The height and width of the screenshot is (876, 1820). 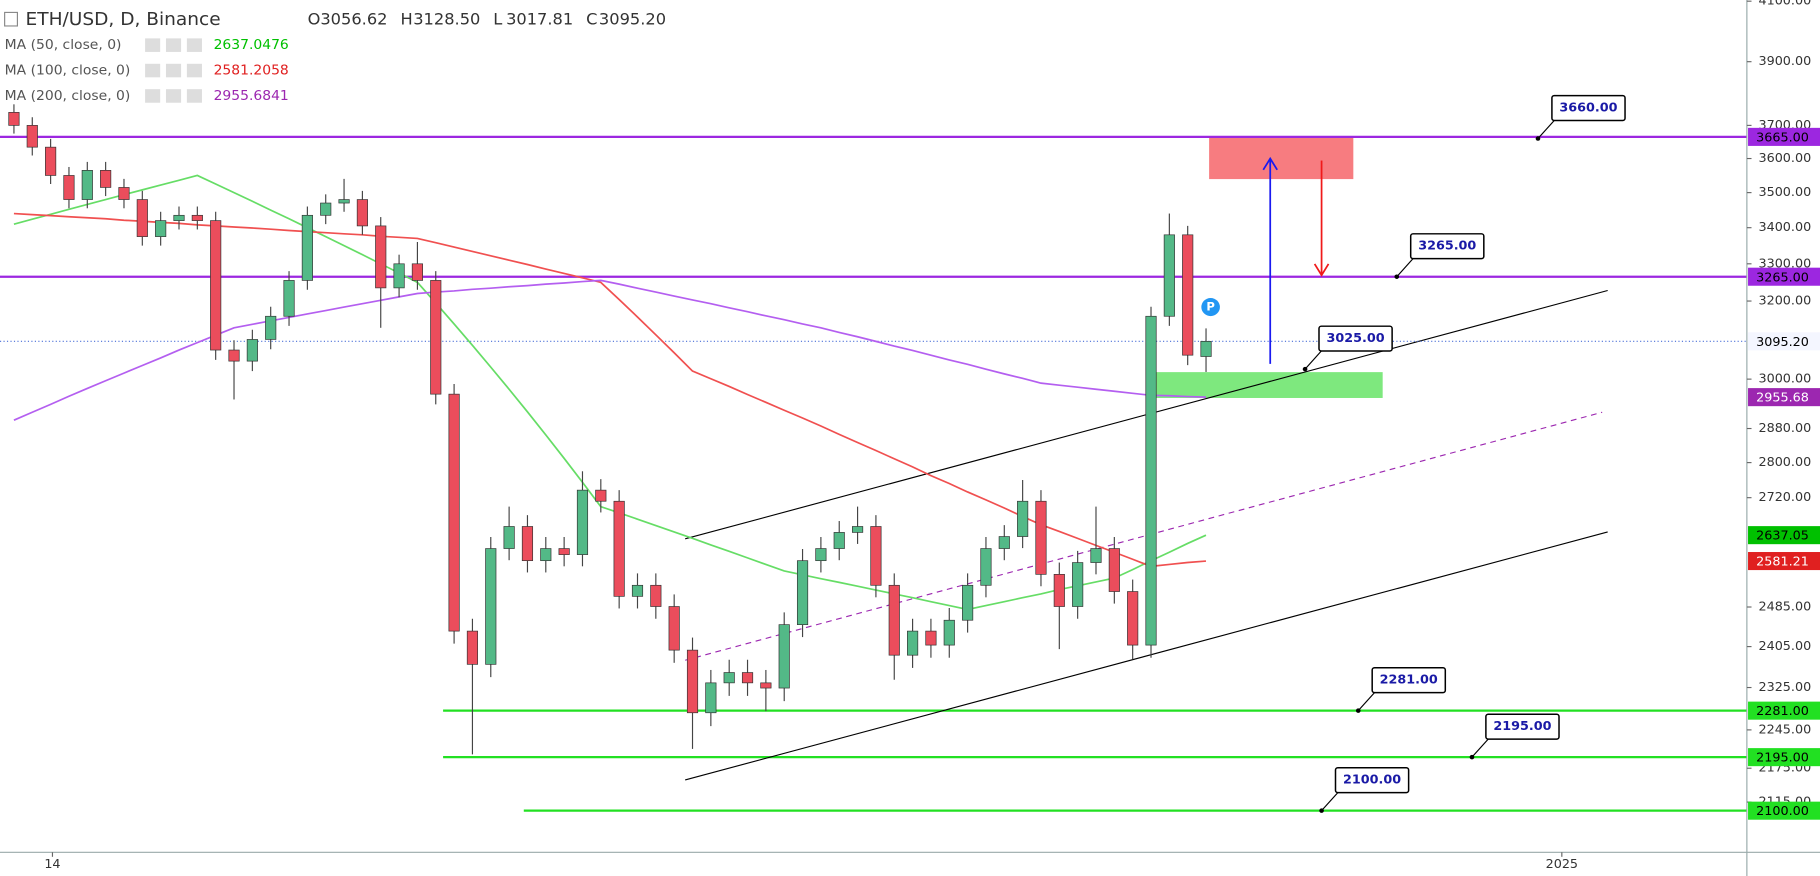 What do you see at coordinates (11, 19) in the screenshot?
I see `symbol-icon` at bounding box center [11, 19].